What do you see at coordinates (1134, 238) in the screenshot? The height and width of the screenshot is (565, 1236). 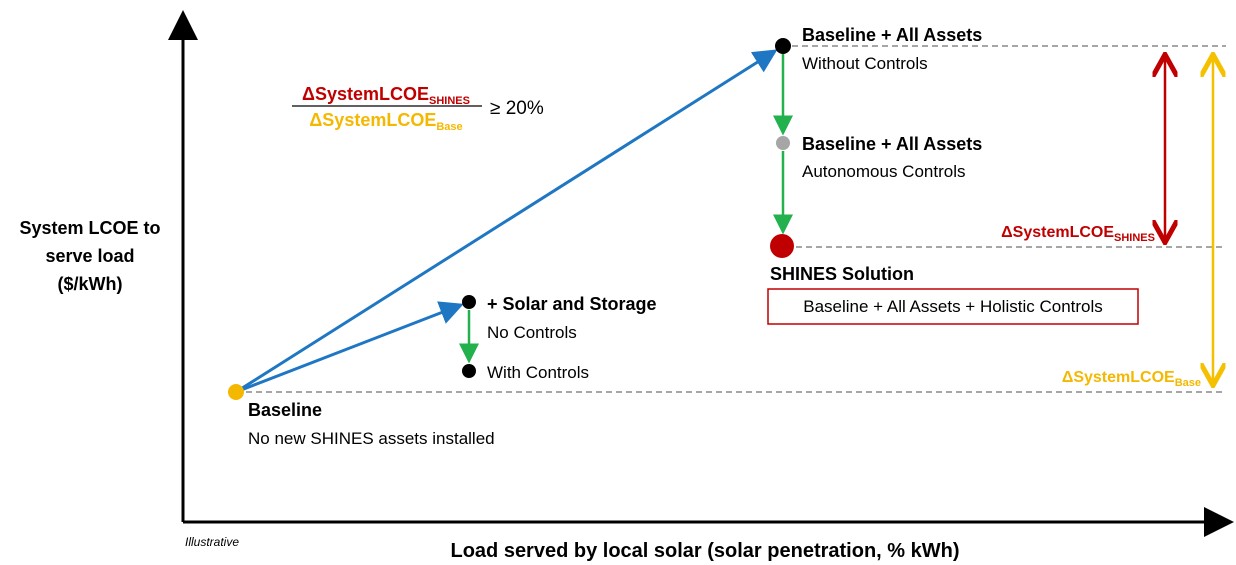 I see `delta-sub: SHINES` at bounding box center [1134, 238].